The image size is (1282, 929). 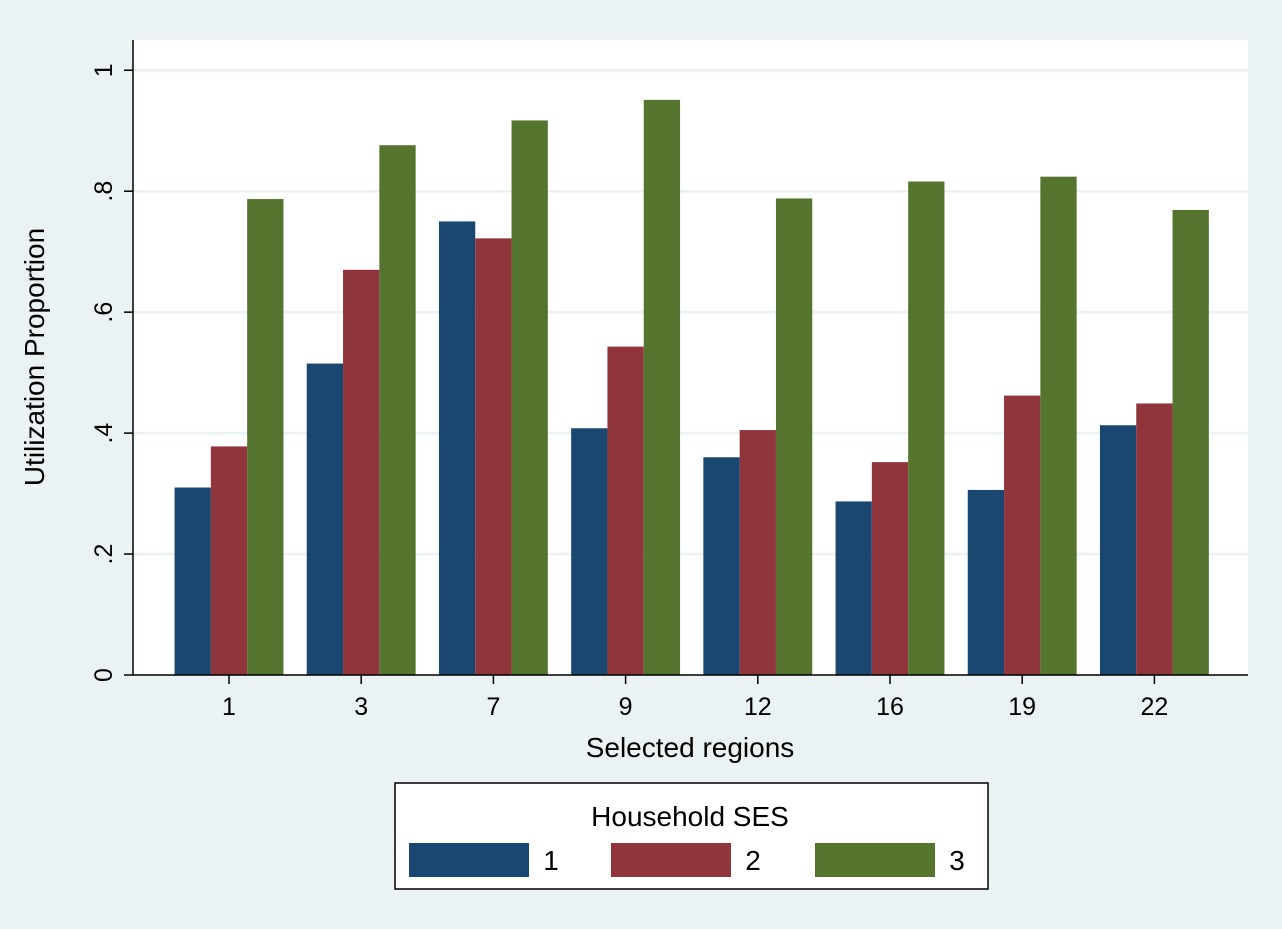 I want to click on legend: Household SES 1 2 3, so click(x=691, y=836).